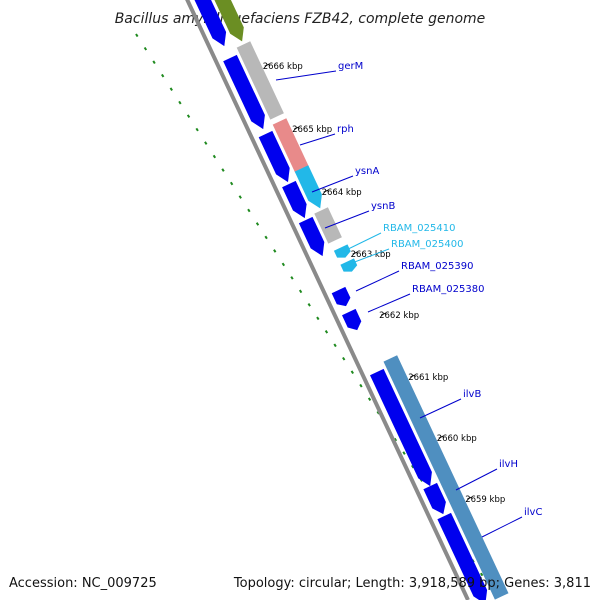 Image resolution: width=600 pixels, height=600 pixels. I want to click on gene-label-ysnA: ysnA, so click(367, 171).